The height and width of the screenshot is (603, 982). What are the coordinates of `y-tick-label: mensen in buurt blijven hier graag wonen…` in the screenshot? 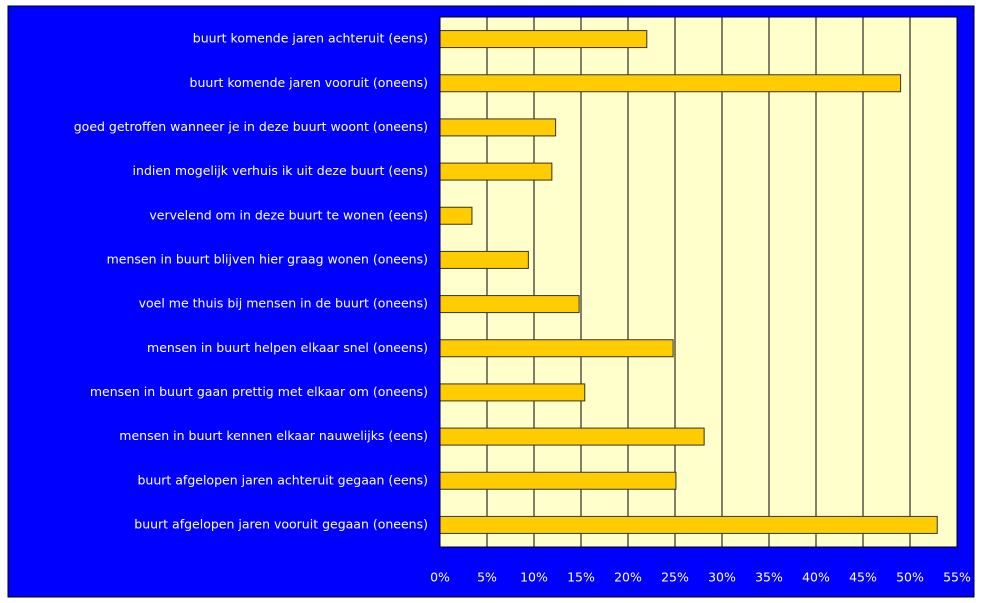 It's located at (267, 258).